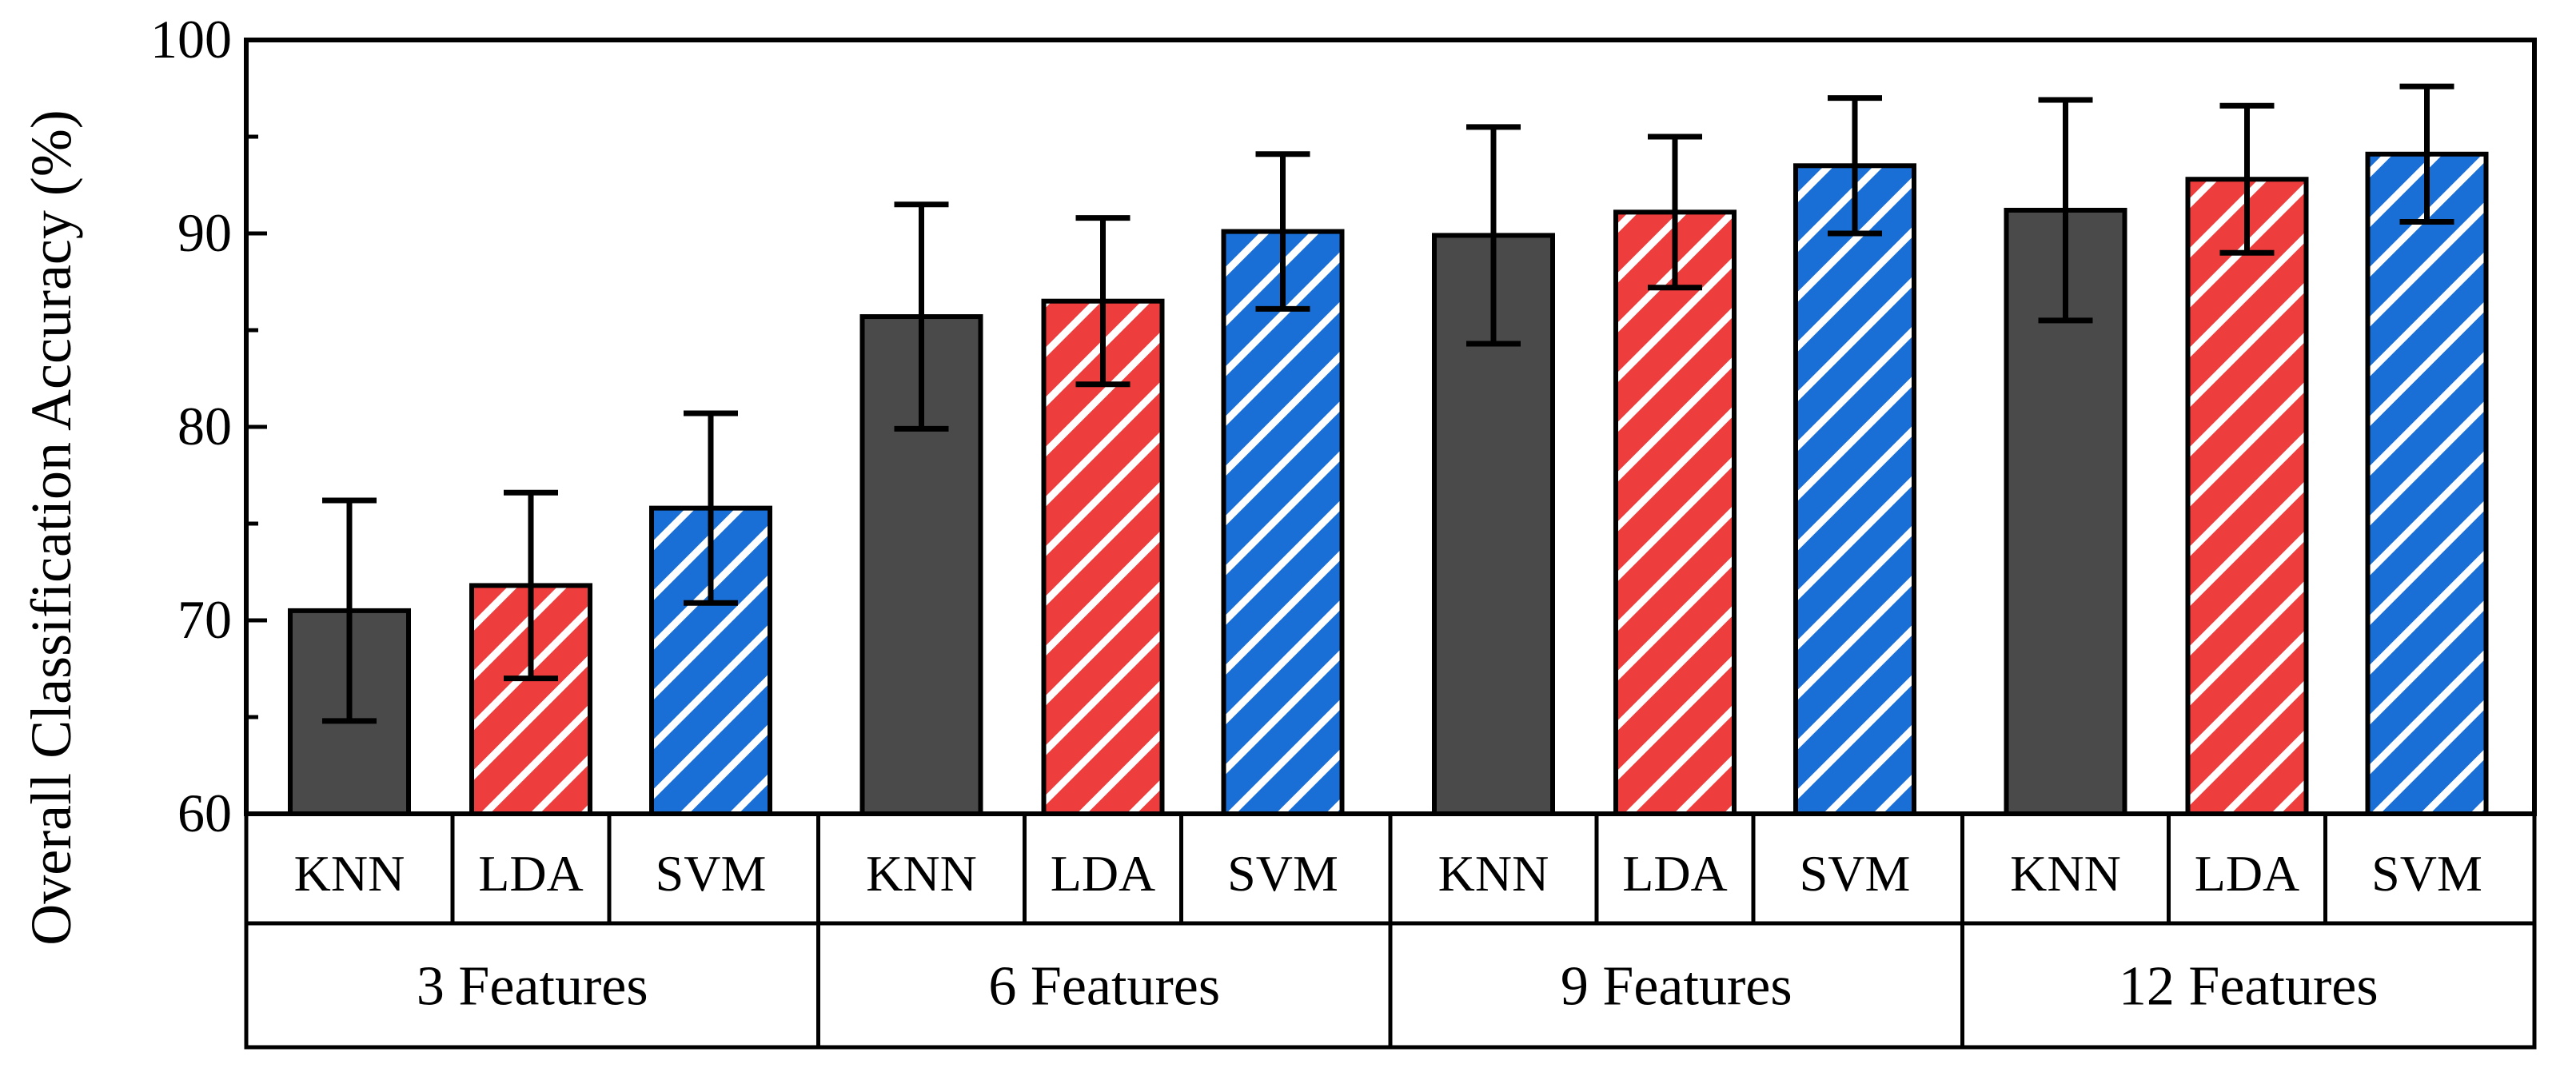 Image resolution: width=2576 pixels, height=1076 pixels. I want to click on y-tick-label: 60, so click(204, 813).